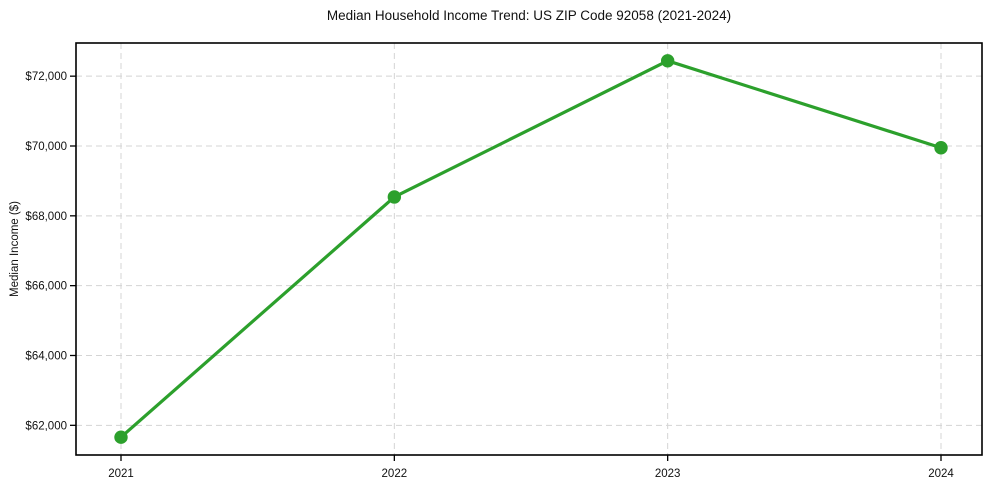 The width and height of the screenshot is (989, 490). What do you see at coordinates (46, 147) in the screenshot?
I see `y-tick-label: $70,000` at bounding box center [46, 147].